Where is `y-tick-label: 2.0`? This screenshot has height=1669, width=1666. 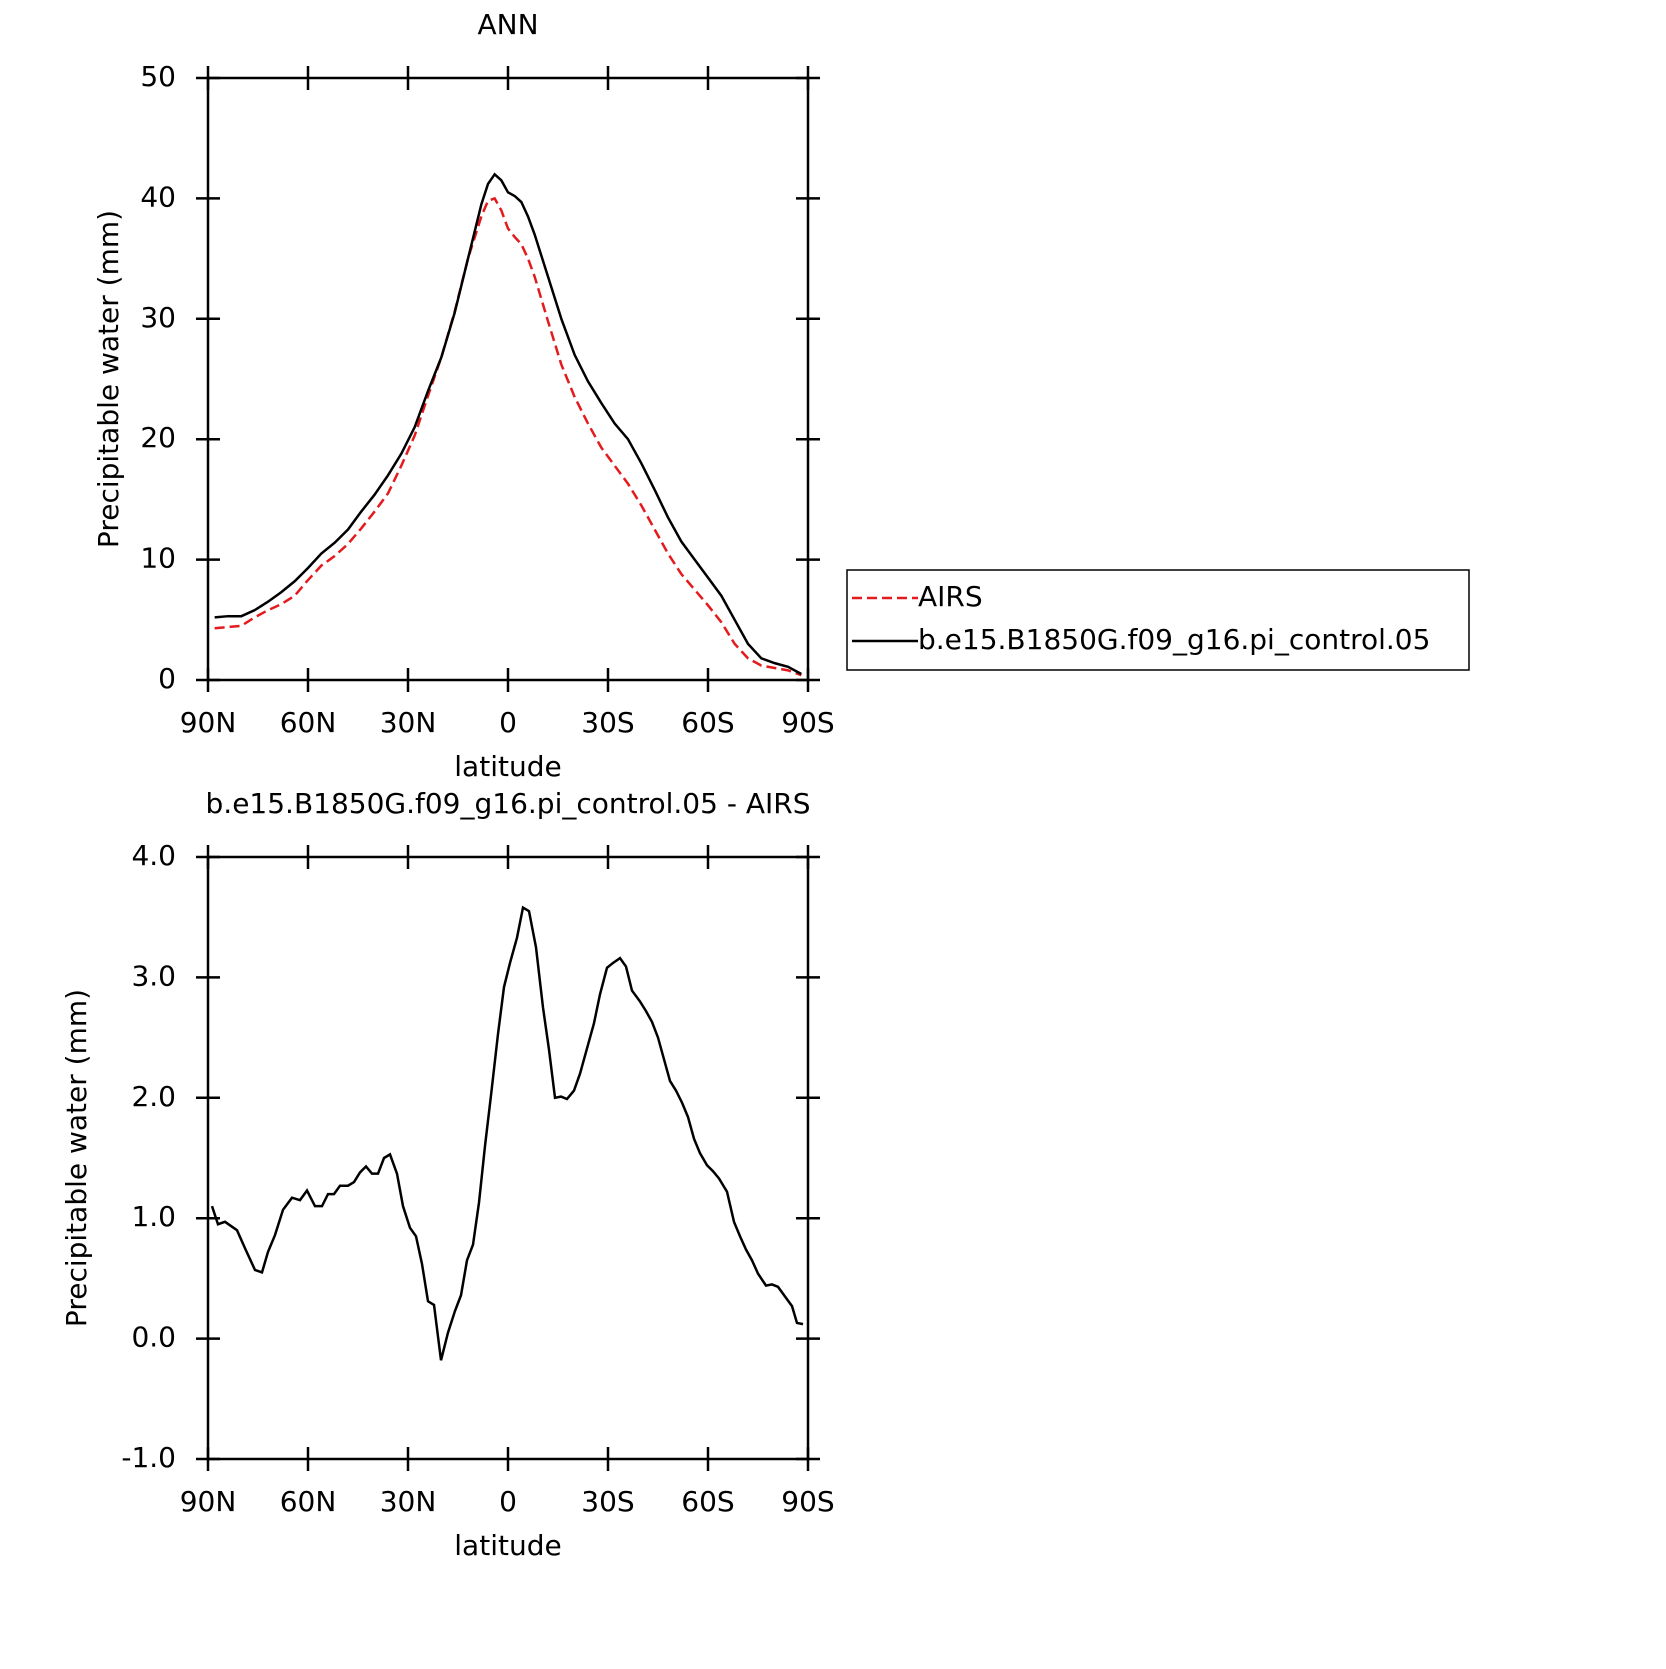 y-tick-label: 2.0 is located at coordinates (153, 1096).